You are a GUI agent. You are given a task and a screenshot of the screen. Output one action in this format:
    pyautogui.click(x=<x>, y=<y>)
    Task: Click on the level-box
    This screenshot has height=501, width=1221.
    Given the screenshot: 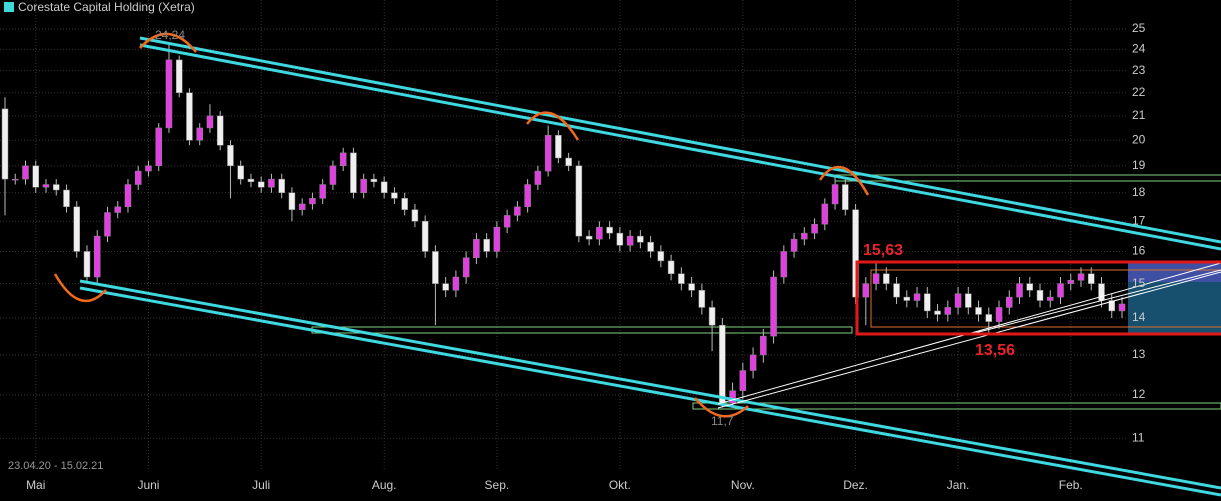 What is the action you would take?
    pyautogui.click(x=956, y=406)
    